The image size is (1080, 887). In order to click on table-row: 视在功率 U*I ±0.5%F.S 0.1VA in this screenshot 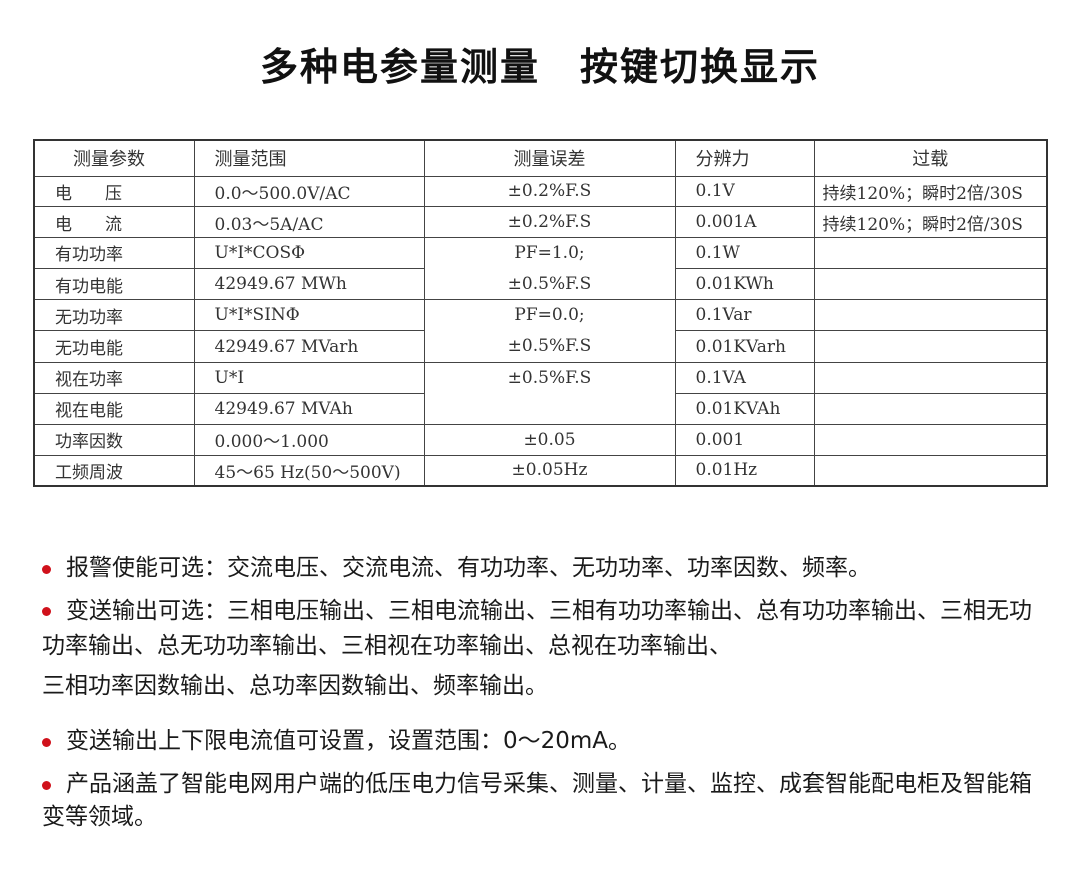, I will do `click(540, 393)`.